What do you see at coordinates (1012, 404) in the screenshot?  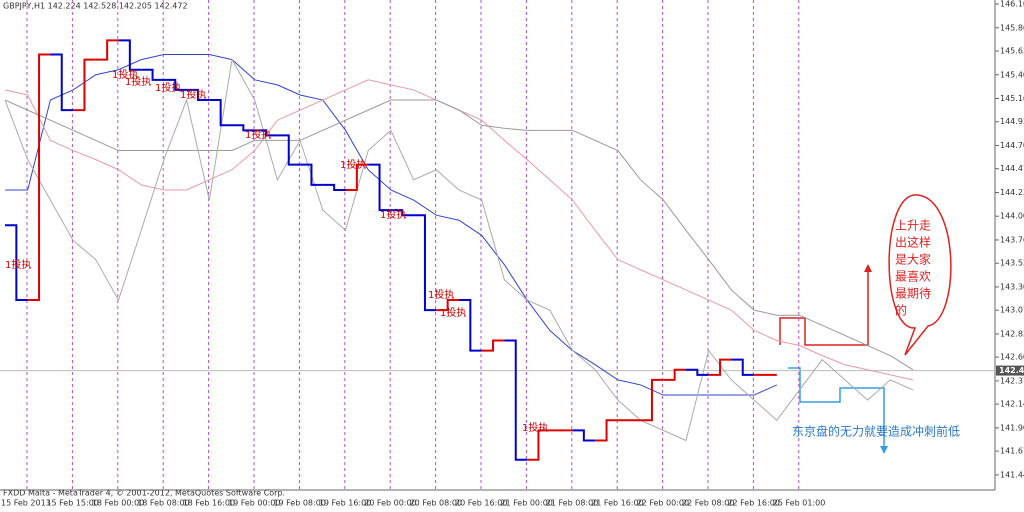 I see `y-tick-label: 142.140` at bounding box center [1012, 404].